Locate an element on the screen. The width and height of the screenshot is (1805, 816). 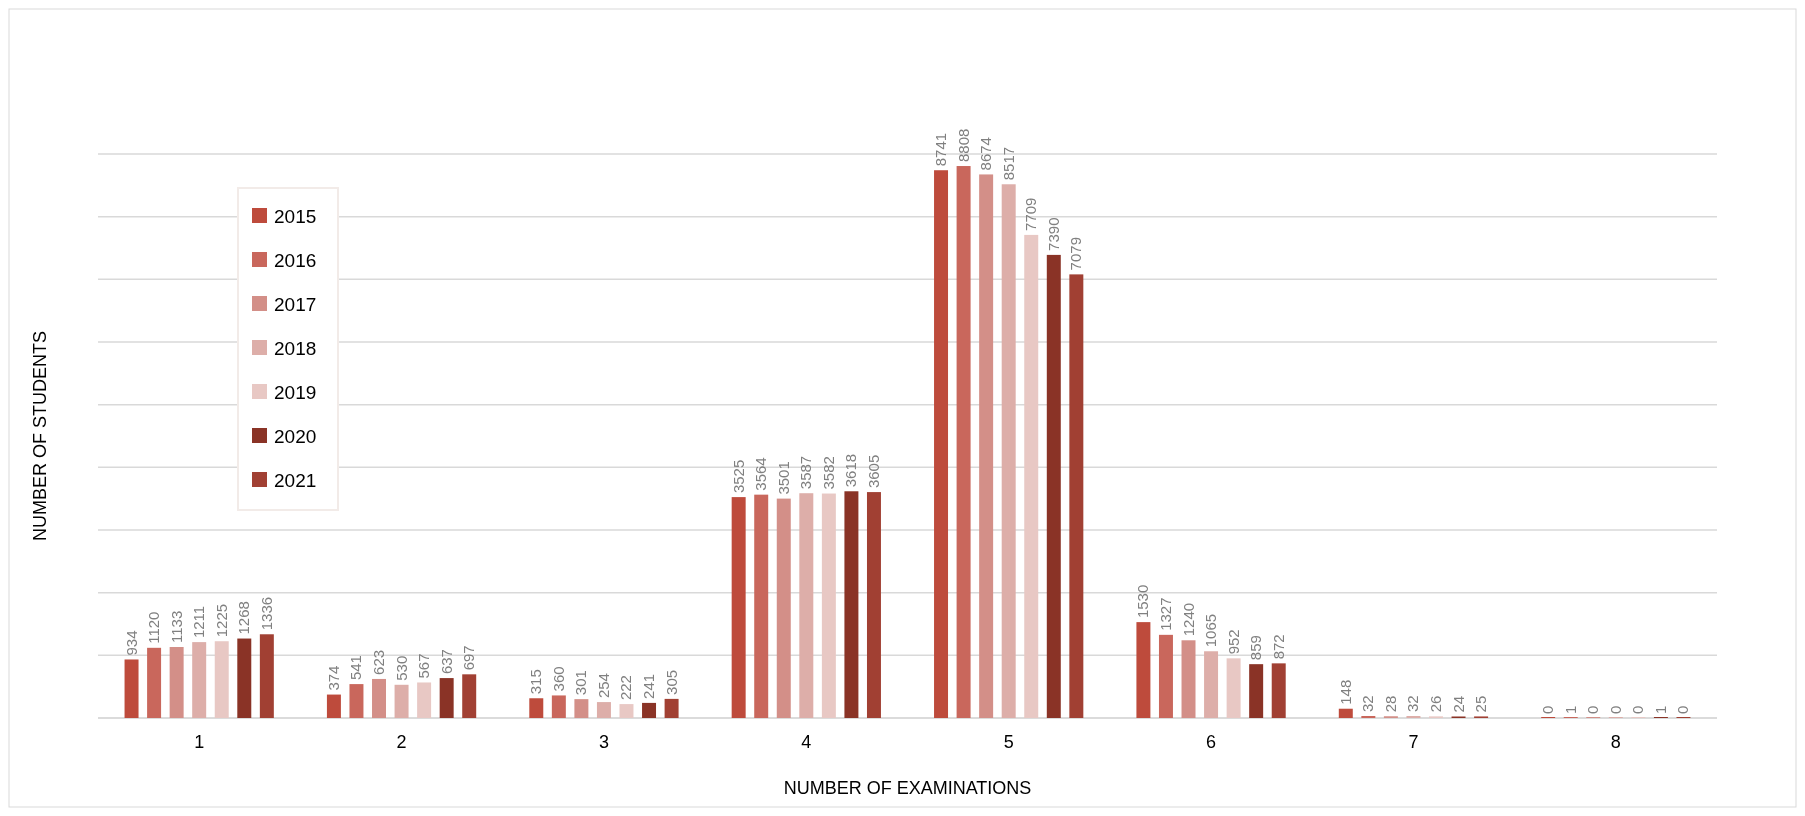
x-tick-label: 1 is located at coordinates (199, 742).